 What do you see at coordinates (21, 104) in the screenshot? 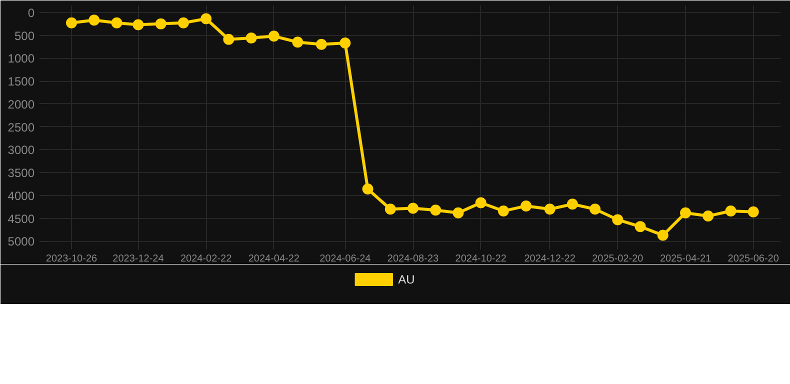
I see `y-tick-label: 2000` at bounding box center [21, 104].